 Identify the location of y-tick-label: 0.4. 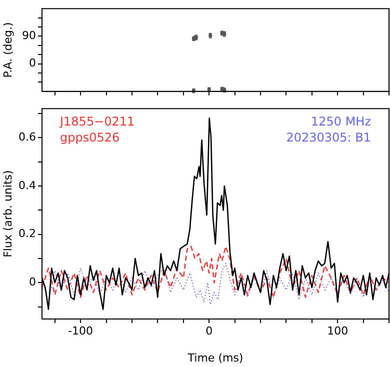
(27, 185).